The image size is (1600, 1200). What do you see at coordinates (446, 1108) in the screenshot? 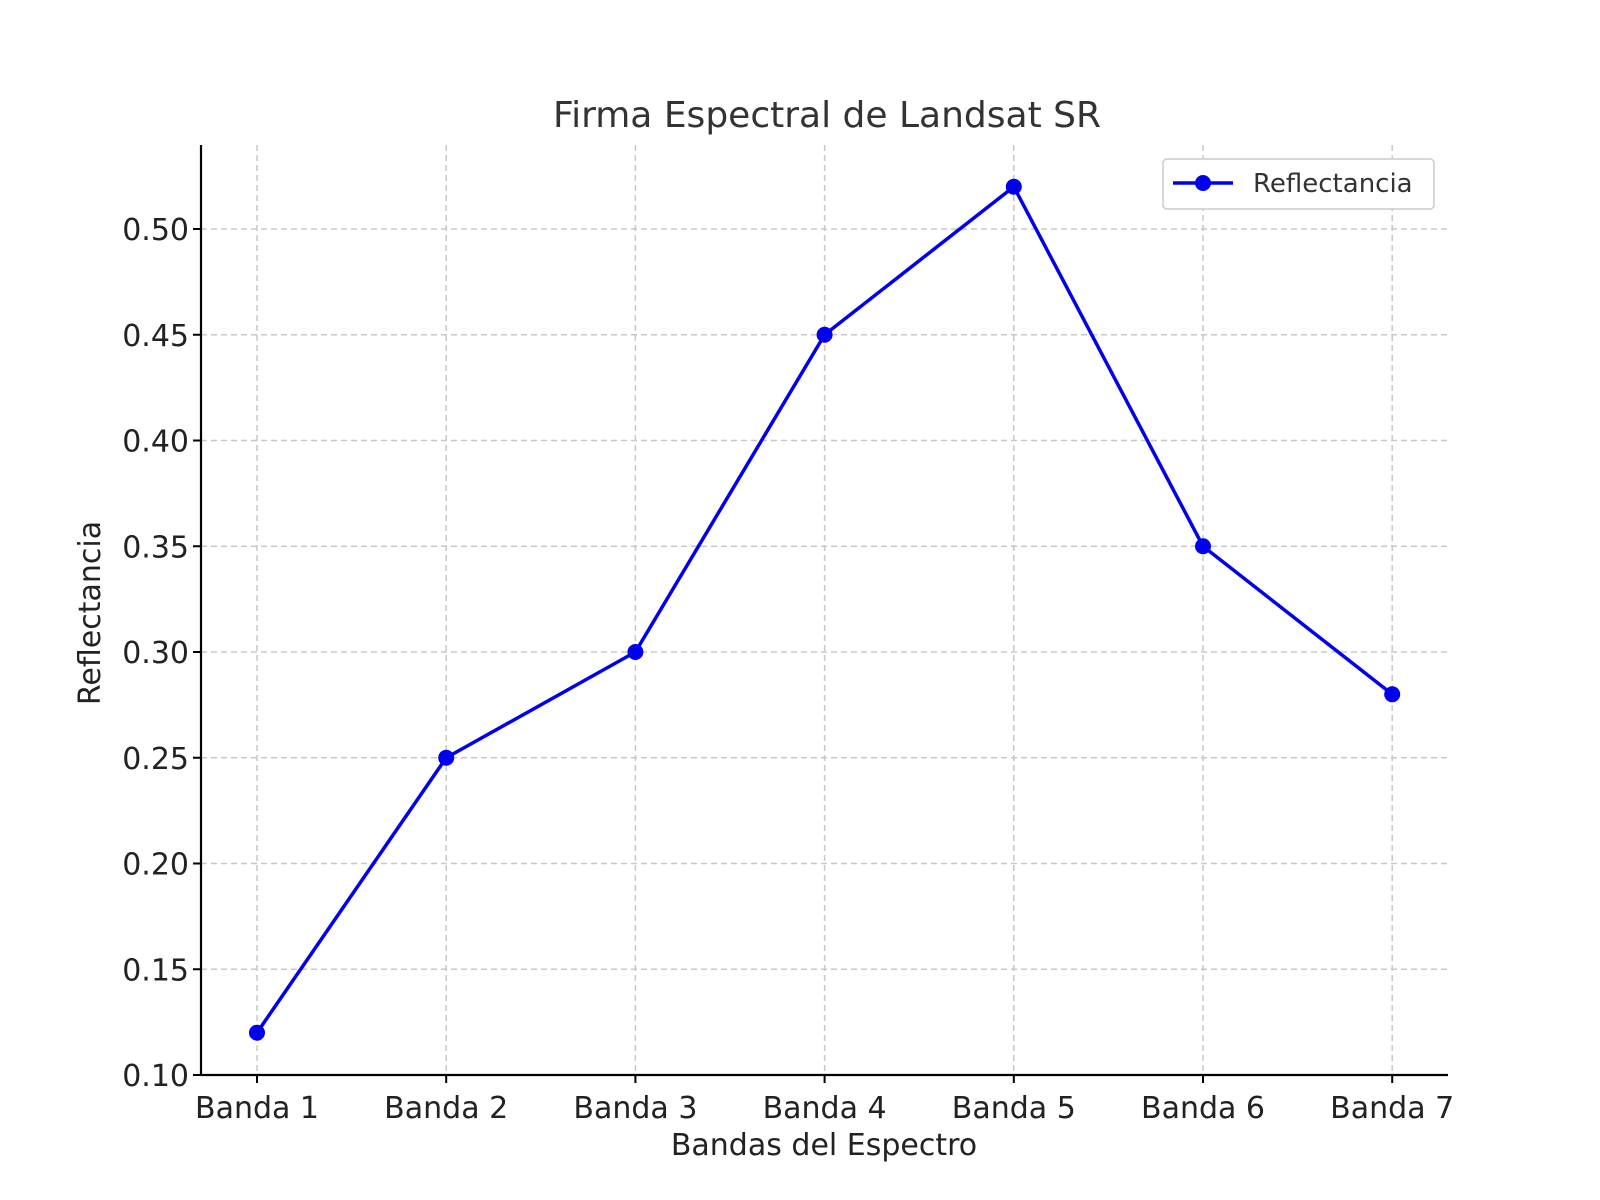
I see `x-tick-label: Banda 2` at bounding box center [446, 1108].